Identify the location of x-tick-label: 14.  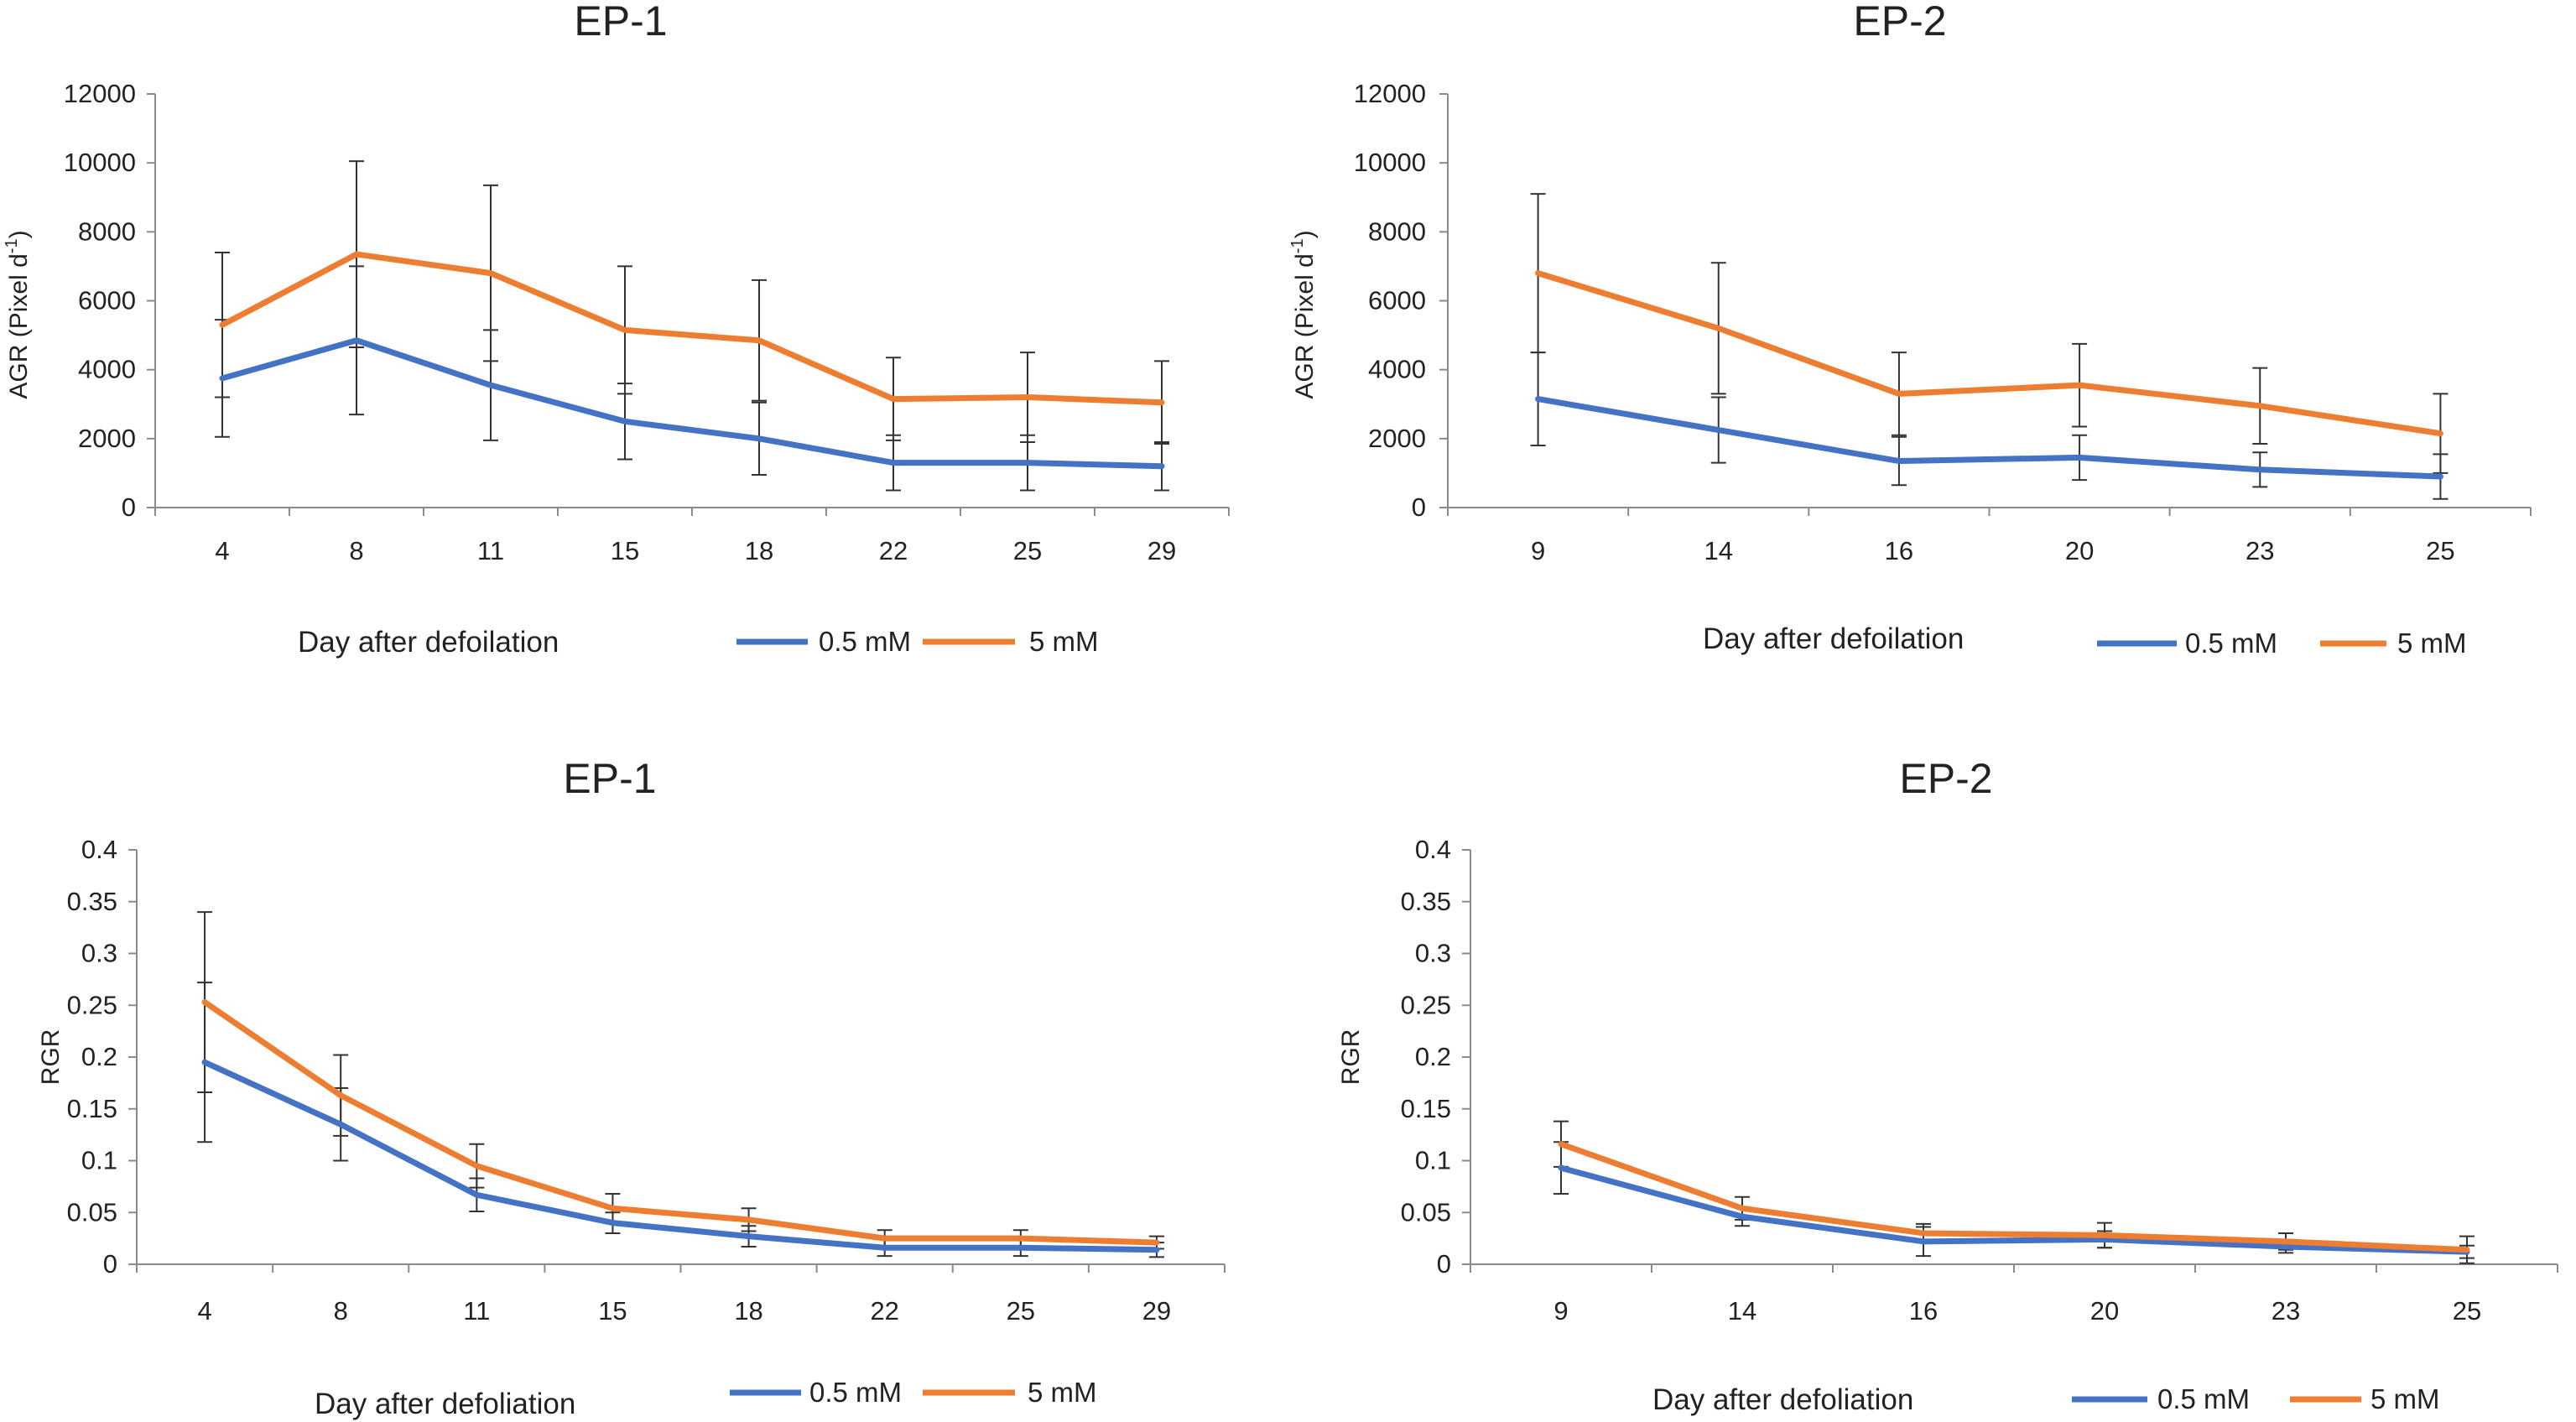
(1718, 550).